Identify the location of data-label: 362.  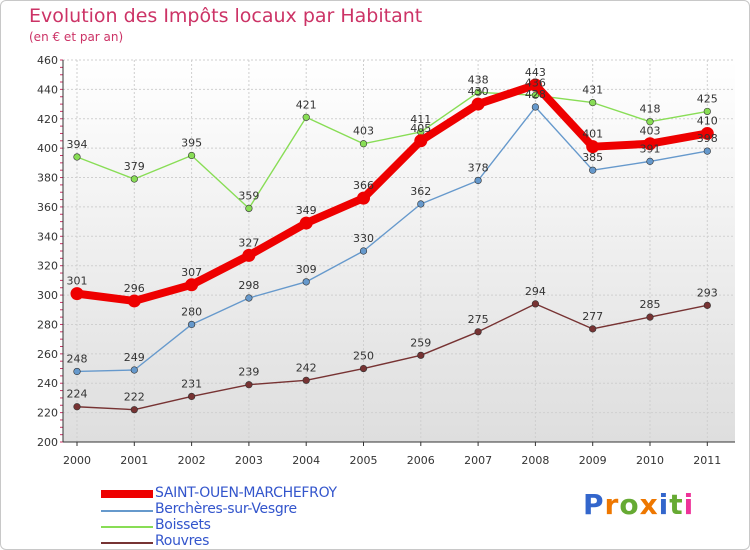
(420, 191).